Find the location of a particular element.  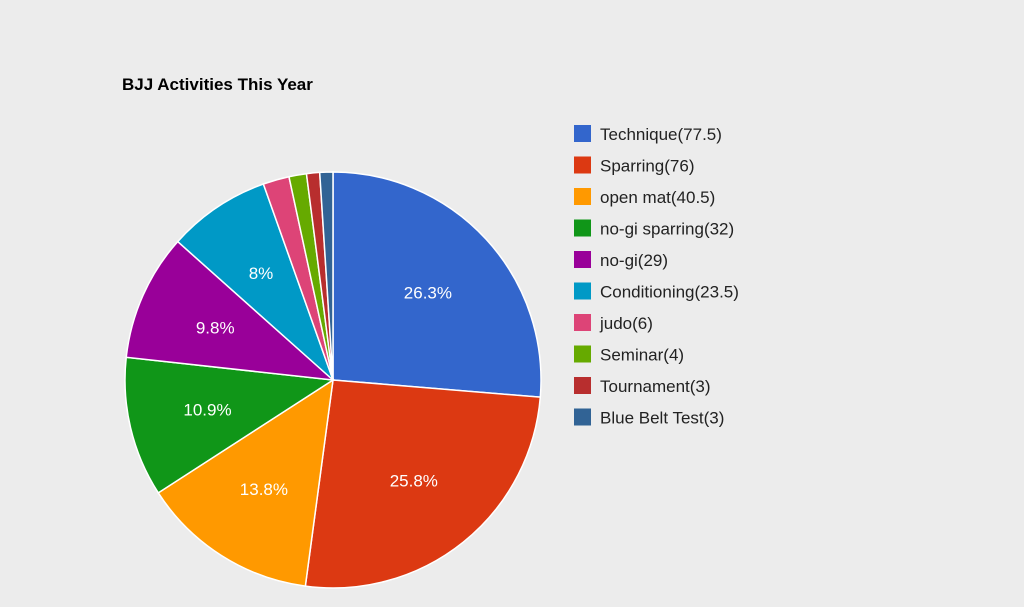

slice-label-1: 25.8% is located at coordinates (414, 481).